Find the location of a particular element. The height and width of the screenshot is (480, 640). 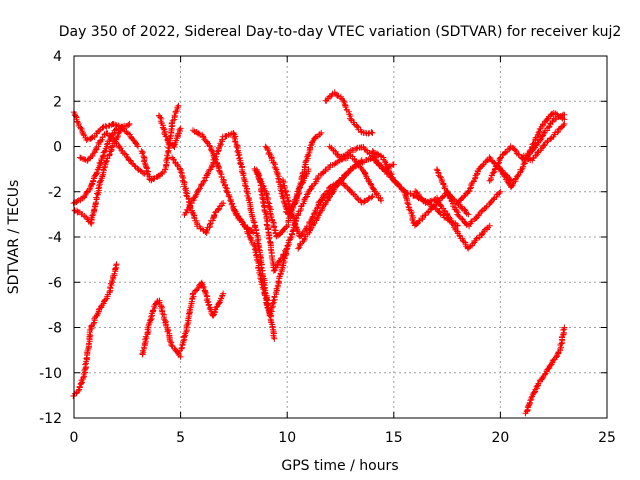

y-tick-label: -8 is located at coordinates (55, 329).